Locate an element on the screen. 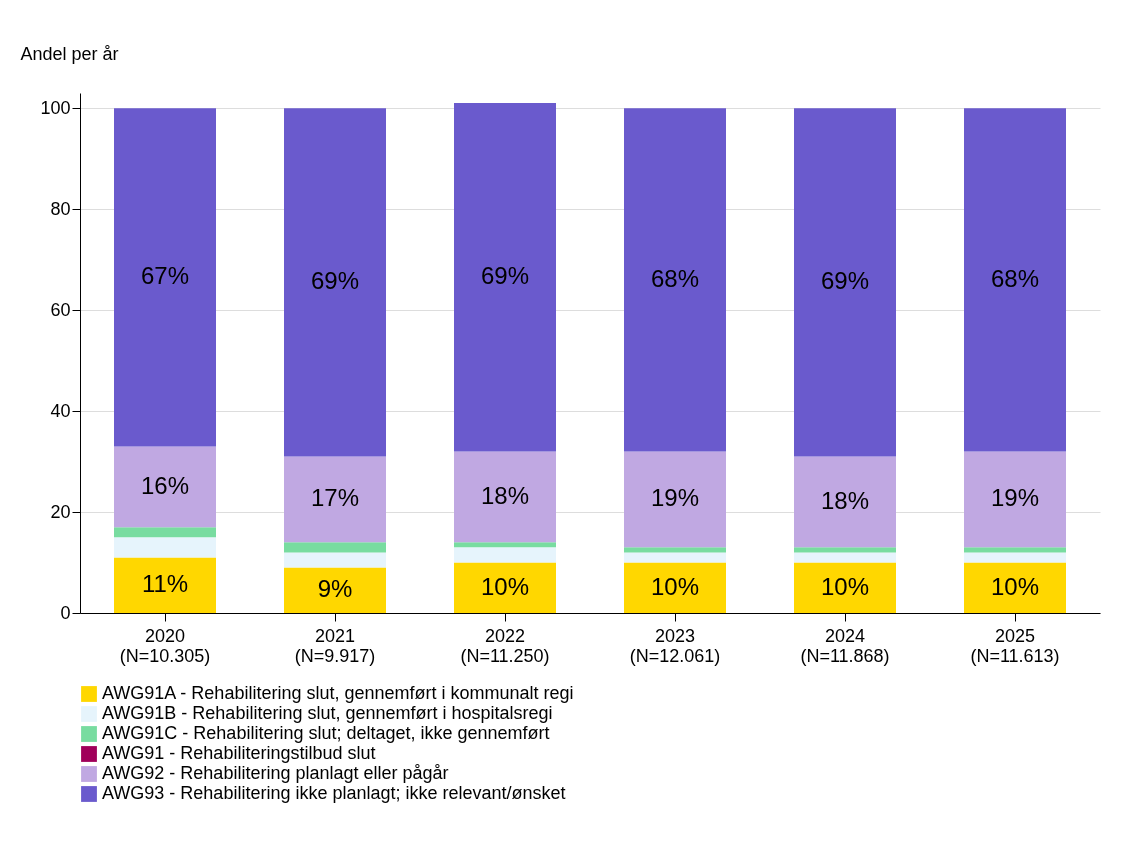  x-tick-label: 2021 (N=9.917) is located at coordinates (335, 645).